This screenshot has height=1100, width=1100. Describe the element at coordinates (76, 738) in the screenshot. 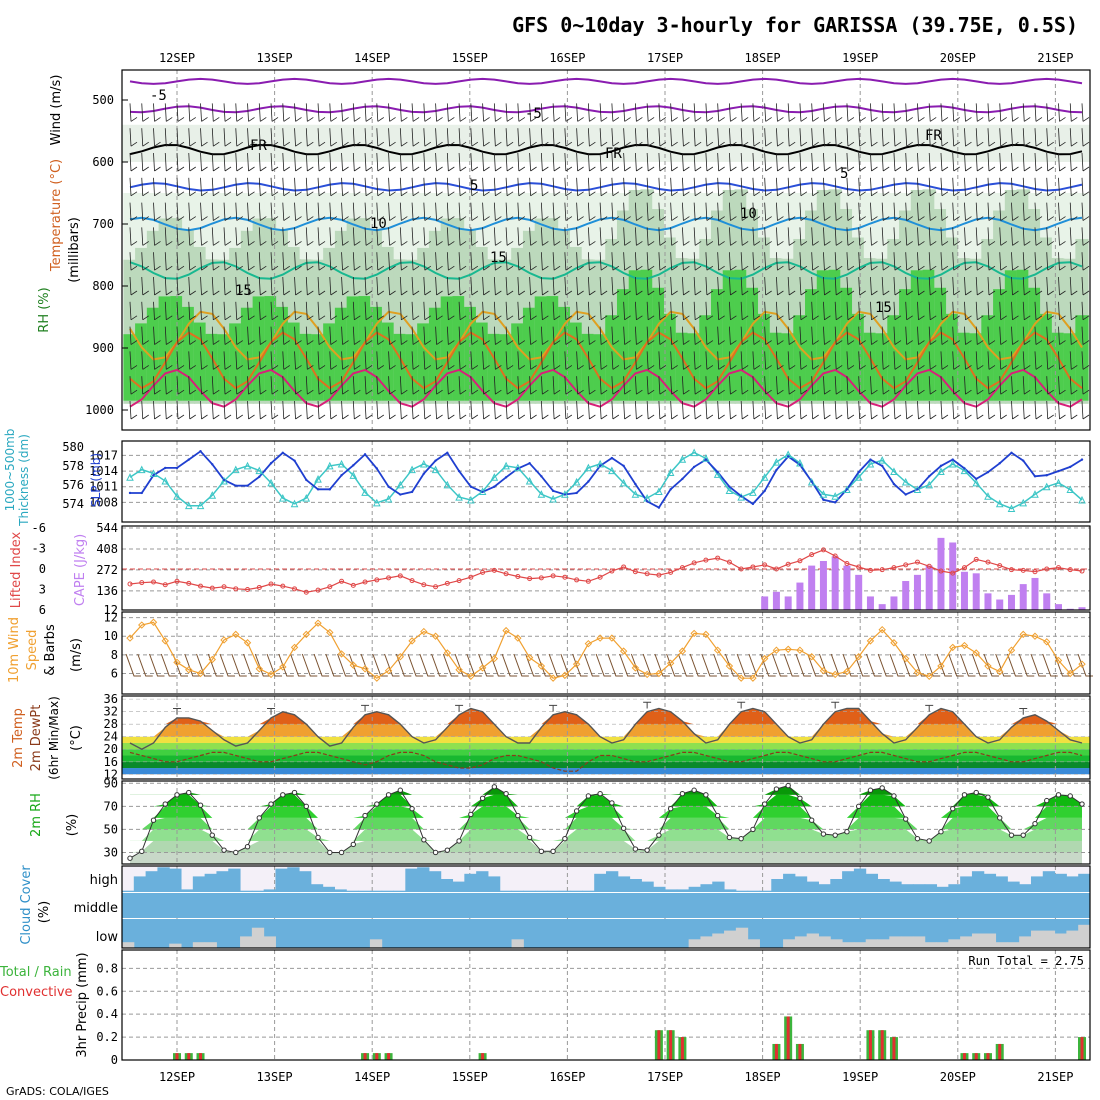

I see `ylabel-temp2m-d: (°C)` at that location.